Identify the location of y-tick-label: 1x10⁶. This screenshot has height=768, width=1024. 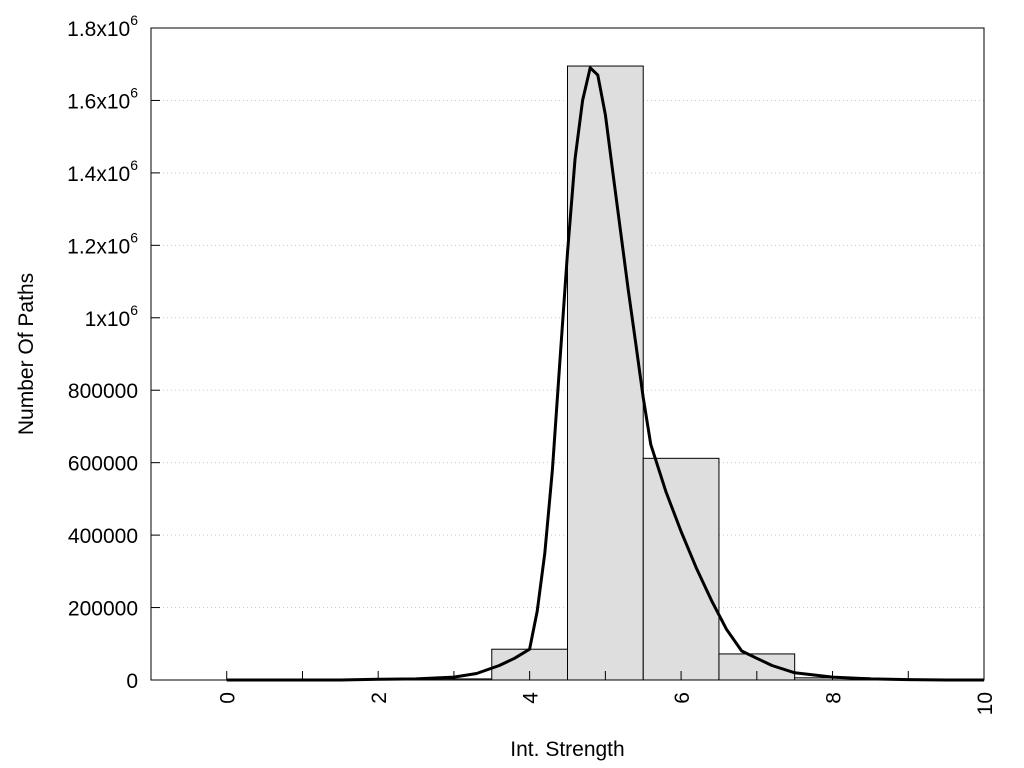
(112, 316).